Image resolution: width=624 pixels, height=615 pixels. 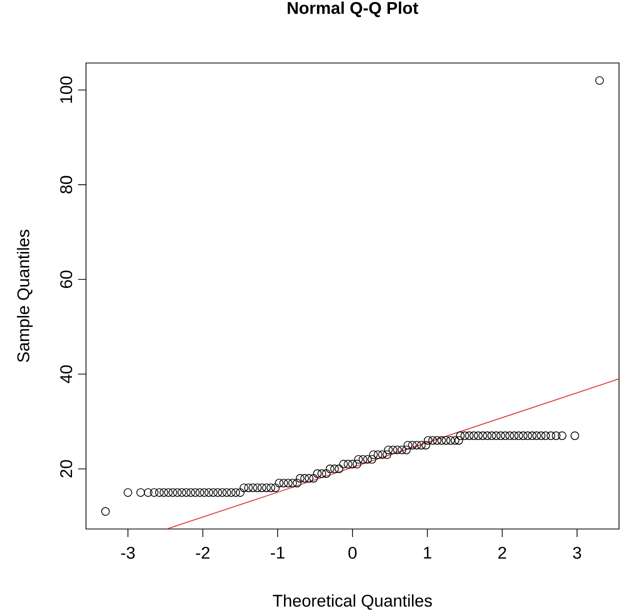 I want to click on y-tick-label: 20, so click(x=66, y=469).